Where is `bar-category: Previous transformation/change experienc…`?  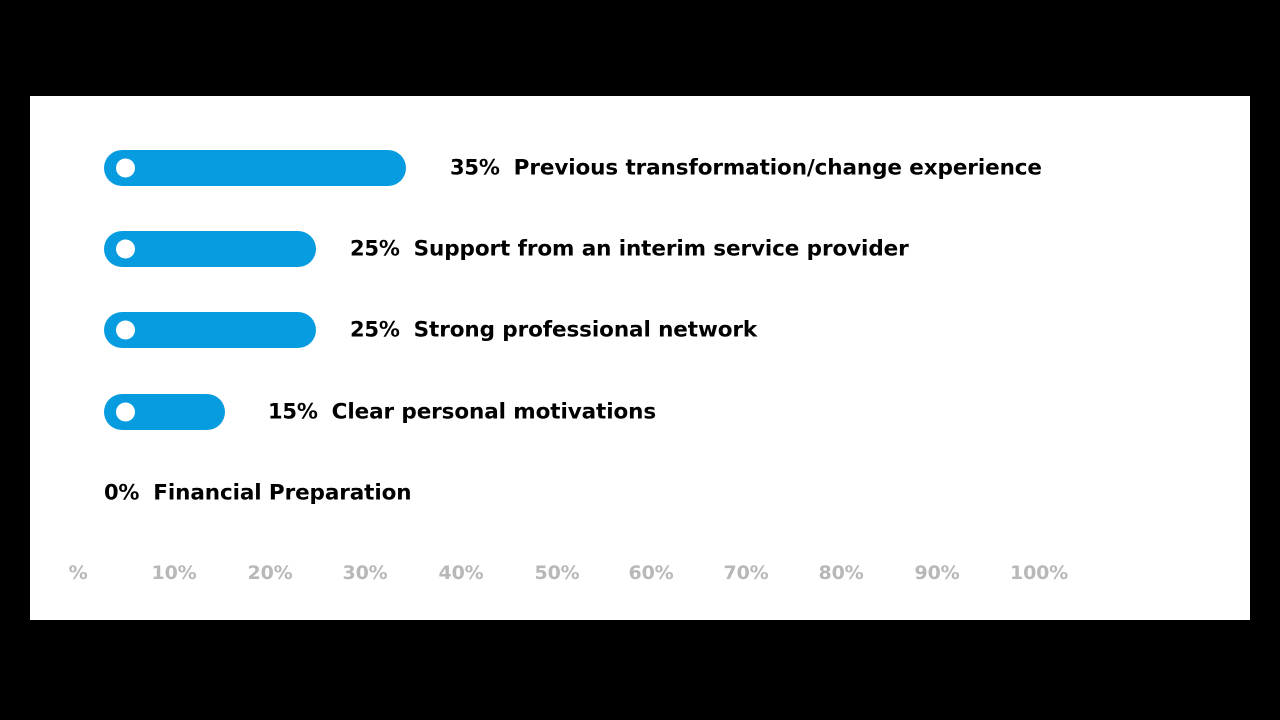
bar-category: Previous transformation/change experienc… is located at coordinates (777, 168).